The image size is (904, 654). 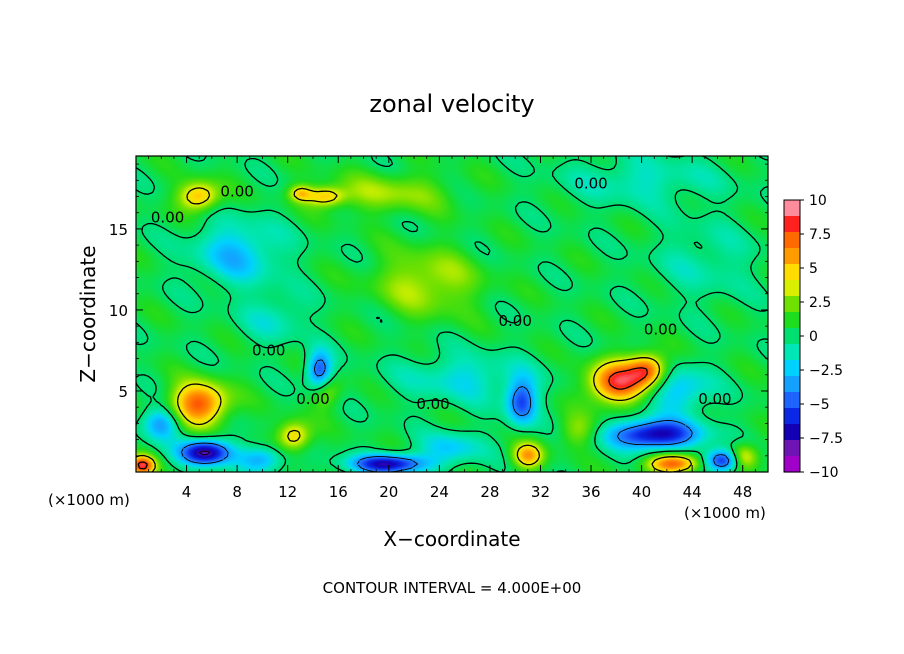 I want to click on colorbar-tick-label: 2.5, so click(x=820, y=303).